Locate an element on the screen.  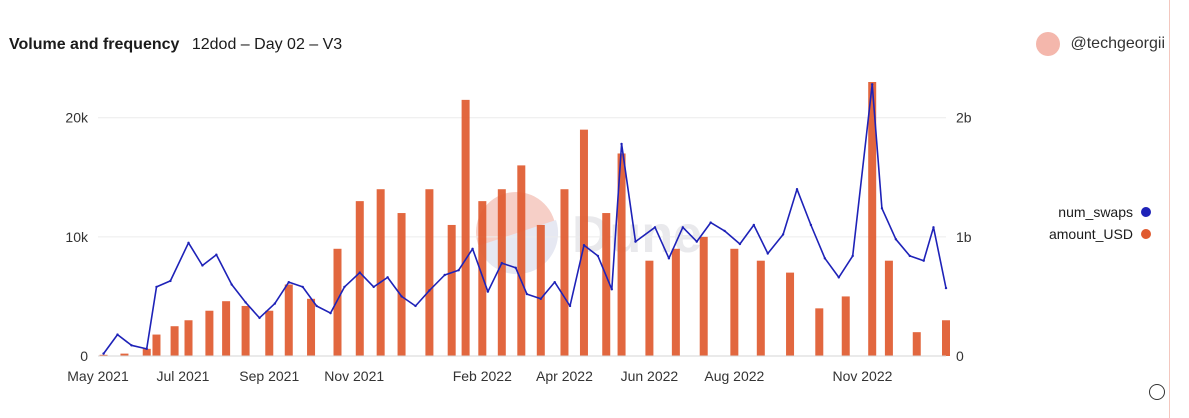
info-circle-icon is located at coordinates (1157, 392).